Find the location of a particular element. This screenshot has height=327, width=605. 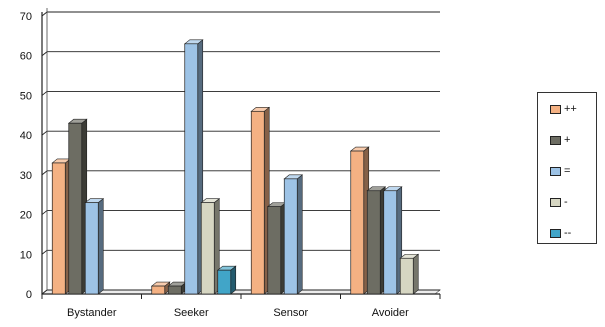

y-tick-label: 40 is located at coordinates (26, 136).